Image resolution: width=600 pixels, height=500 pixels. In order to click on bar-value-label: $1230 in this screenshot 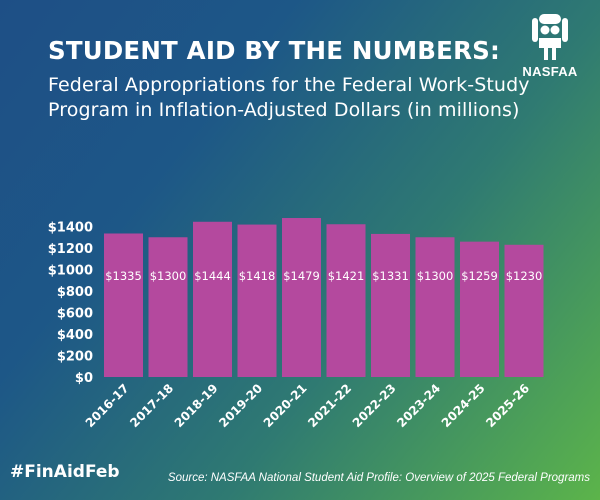, I will do `click(524, 276)`.